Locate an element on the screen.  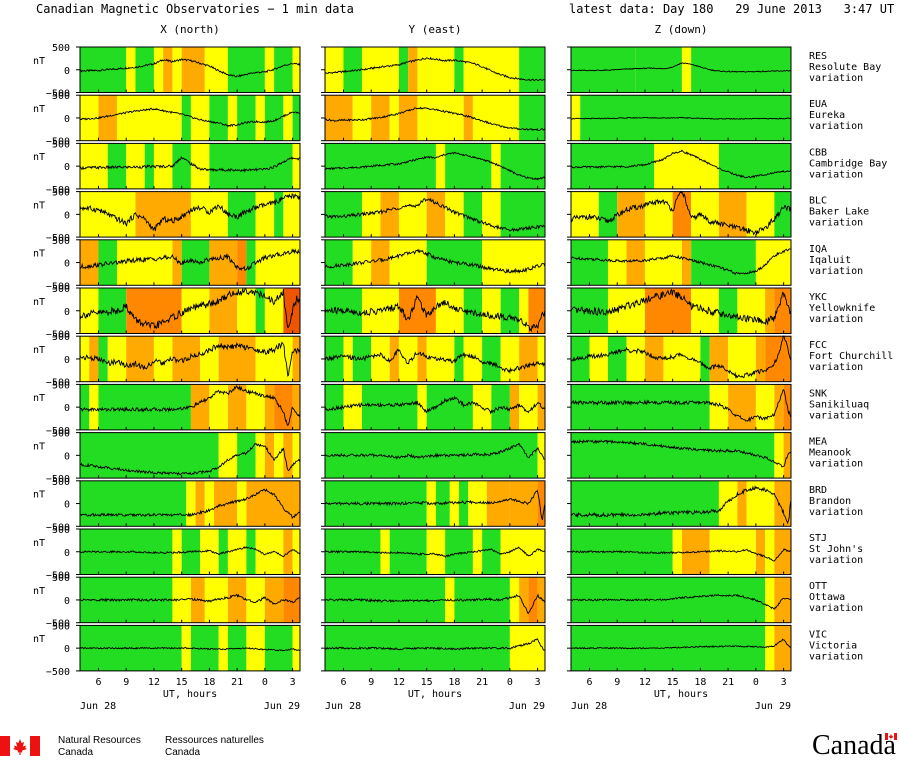
station-code: FCC is located at coordinates (818, 345).